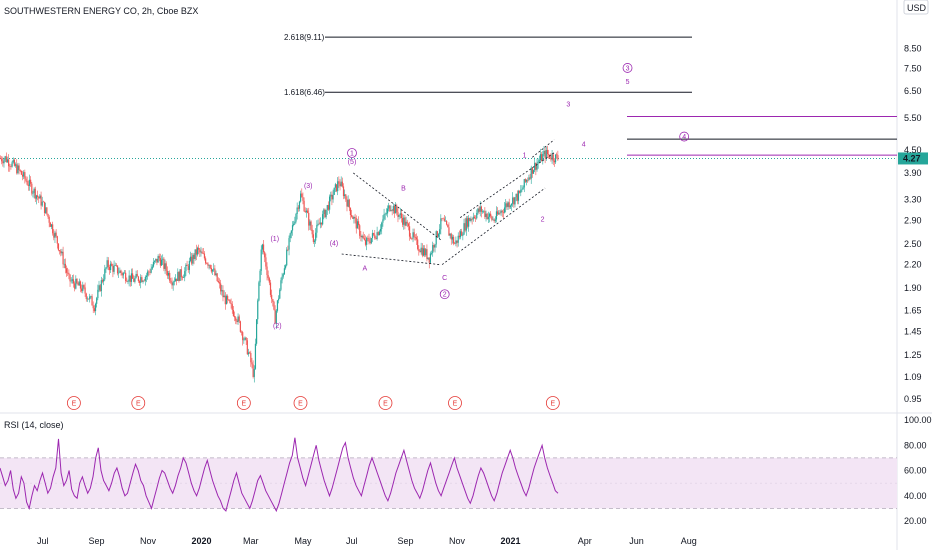  Describe the element at coordinates (308, 186) in the screenshot. I see `wave-label: (3)` at that location.